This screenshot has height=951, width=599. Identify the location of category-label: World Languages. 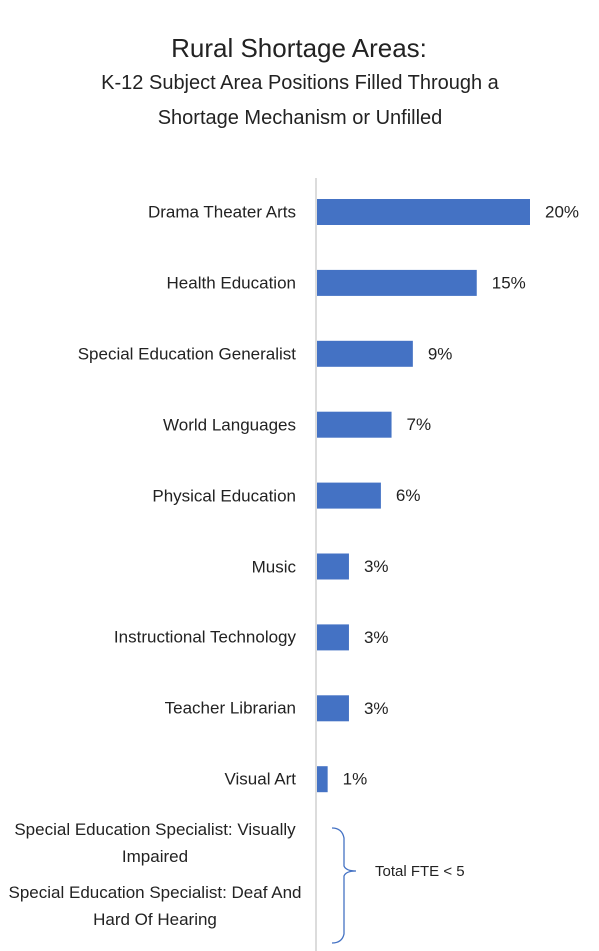
(229, 425).